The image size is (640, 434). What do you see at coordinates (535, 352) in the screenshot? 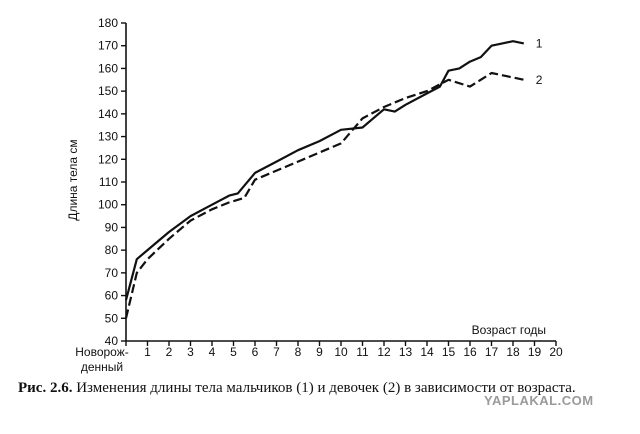
I see `x-tick-label: 19` at bounding box center [535, 352].